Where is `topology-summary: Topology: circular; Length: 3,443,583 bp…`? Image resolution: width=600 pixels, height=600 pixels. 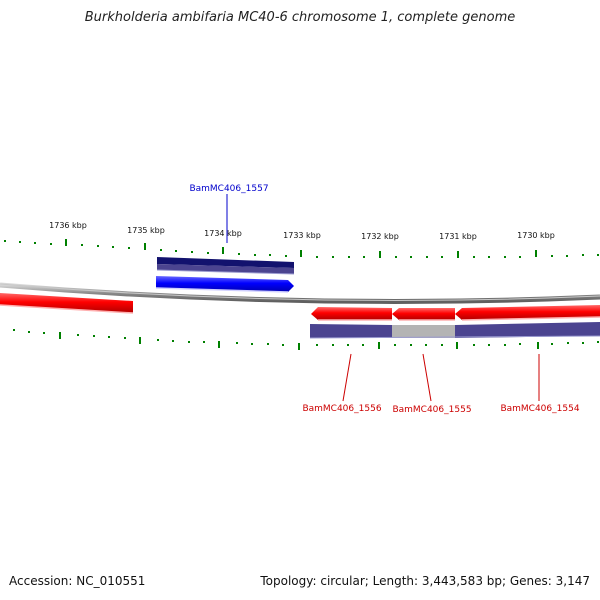
topology-summary: Topology: circular; Length: 3,443,583 bp… is located at coordinates (425, 581).